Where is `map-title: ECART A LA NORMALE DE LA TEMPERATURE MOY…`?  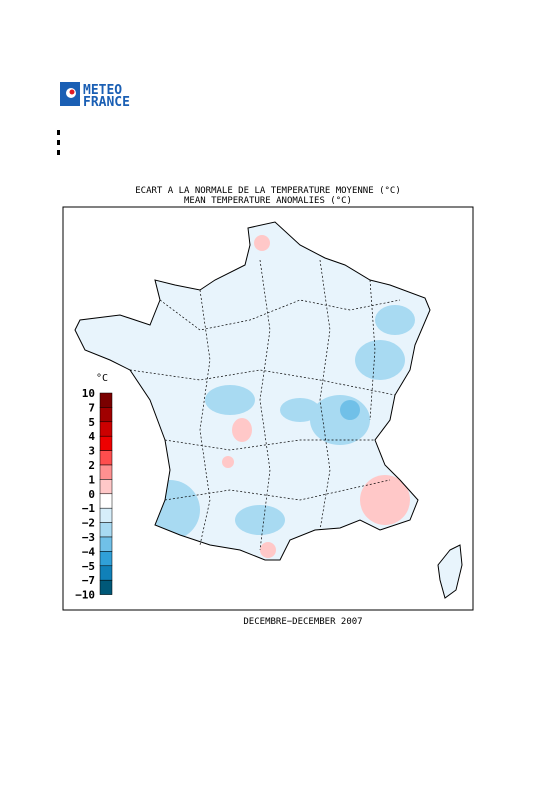
map-title: ECART A LA NORMALE DE LA TEMPERATURE MOY… is located at coordinates (268, 191).